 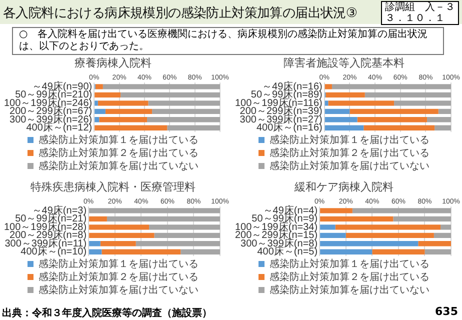 What do you see at coordinates (113, 187) in the screenshot?
I see `chart-title: 特殊疾患病棟入院料・医療管理料` at bounding box center [113, 187].